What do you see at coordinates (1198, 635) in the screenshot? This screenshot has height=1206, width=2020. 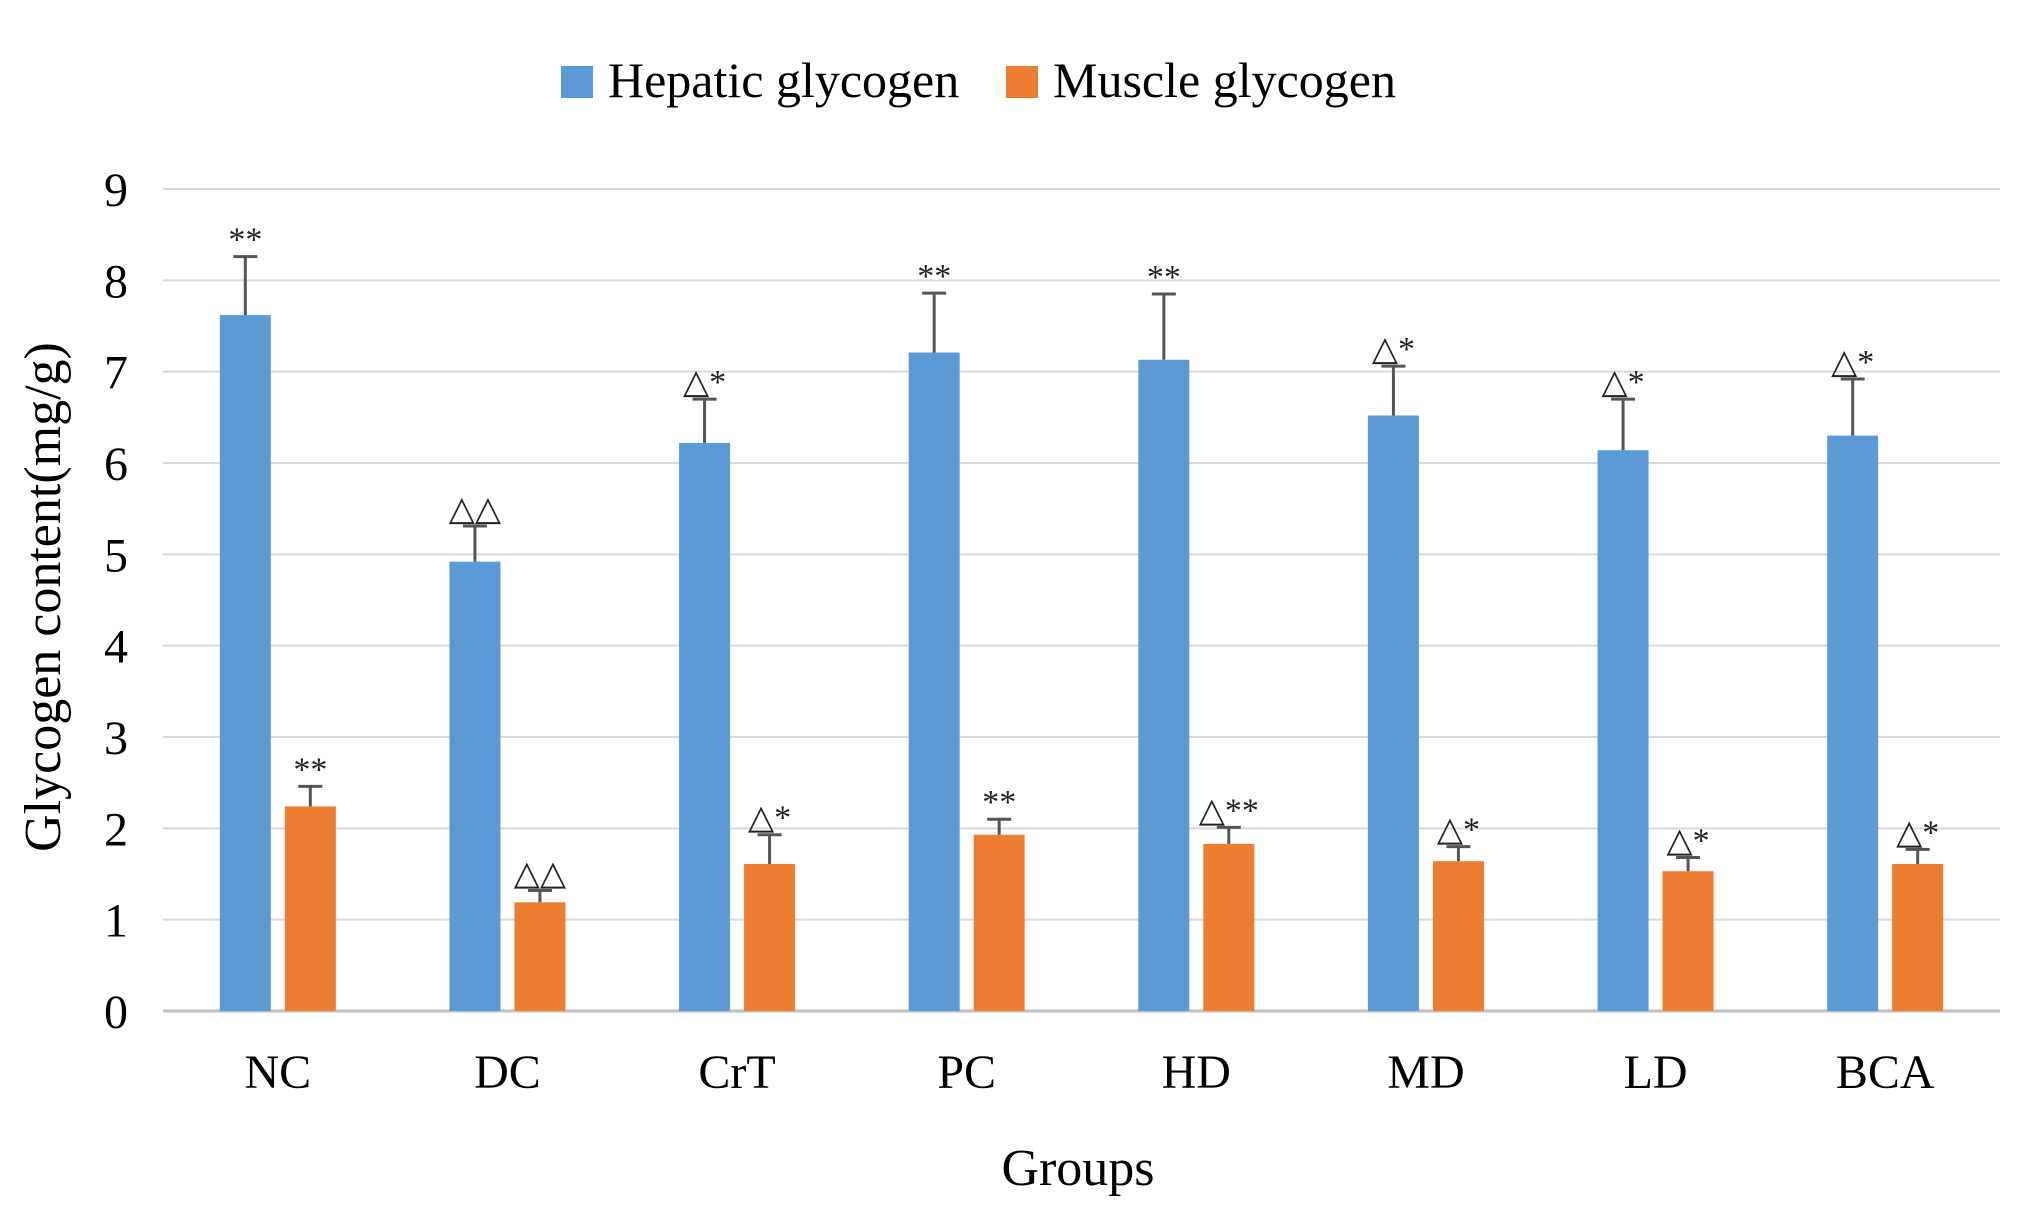 I see `bar-group-hd: ** △**` at bounding box center [1198, 635].